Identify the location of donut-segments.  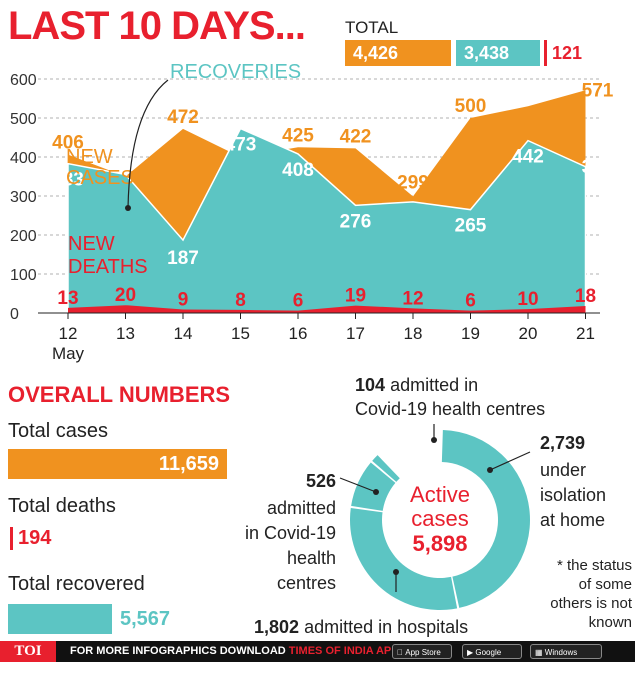
(440, 520).